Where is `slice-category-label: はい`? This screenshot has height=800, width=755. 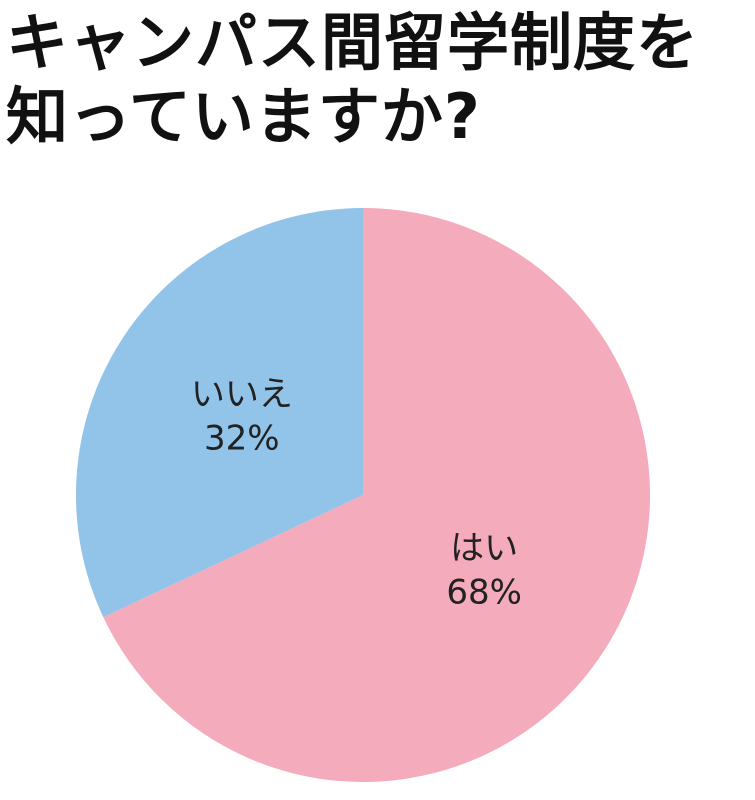 slice-category-label: はい is located at coordinates (484, 548).